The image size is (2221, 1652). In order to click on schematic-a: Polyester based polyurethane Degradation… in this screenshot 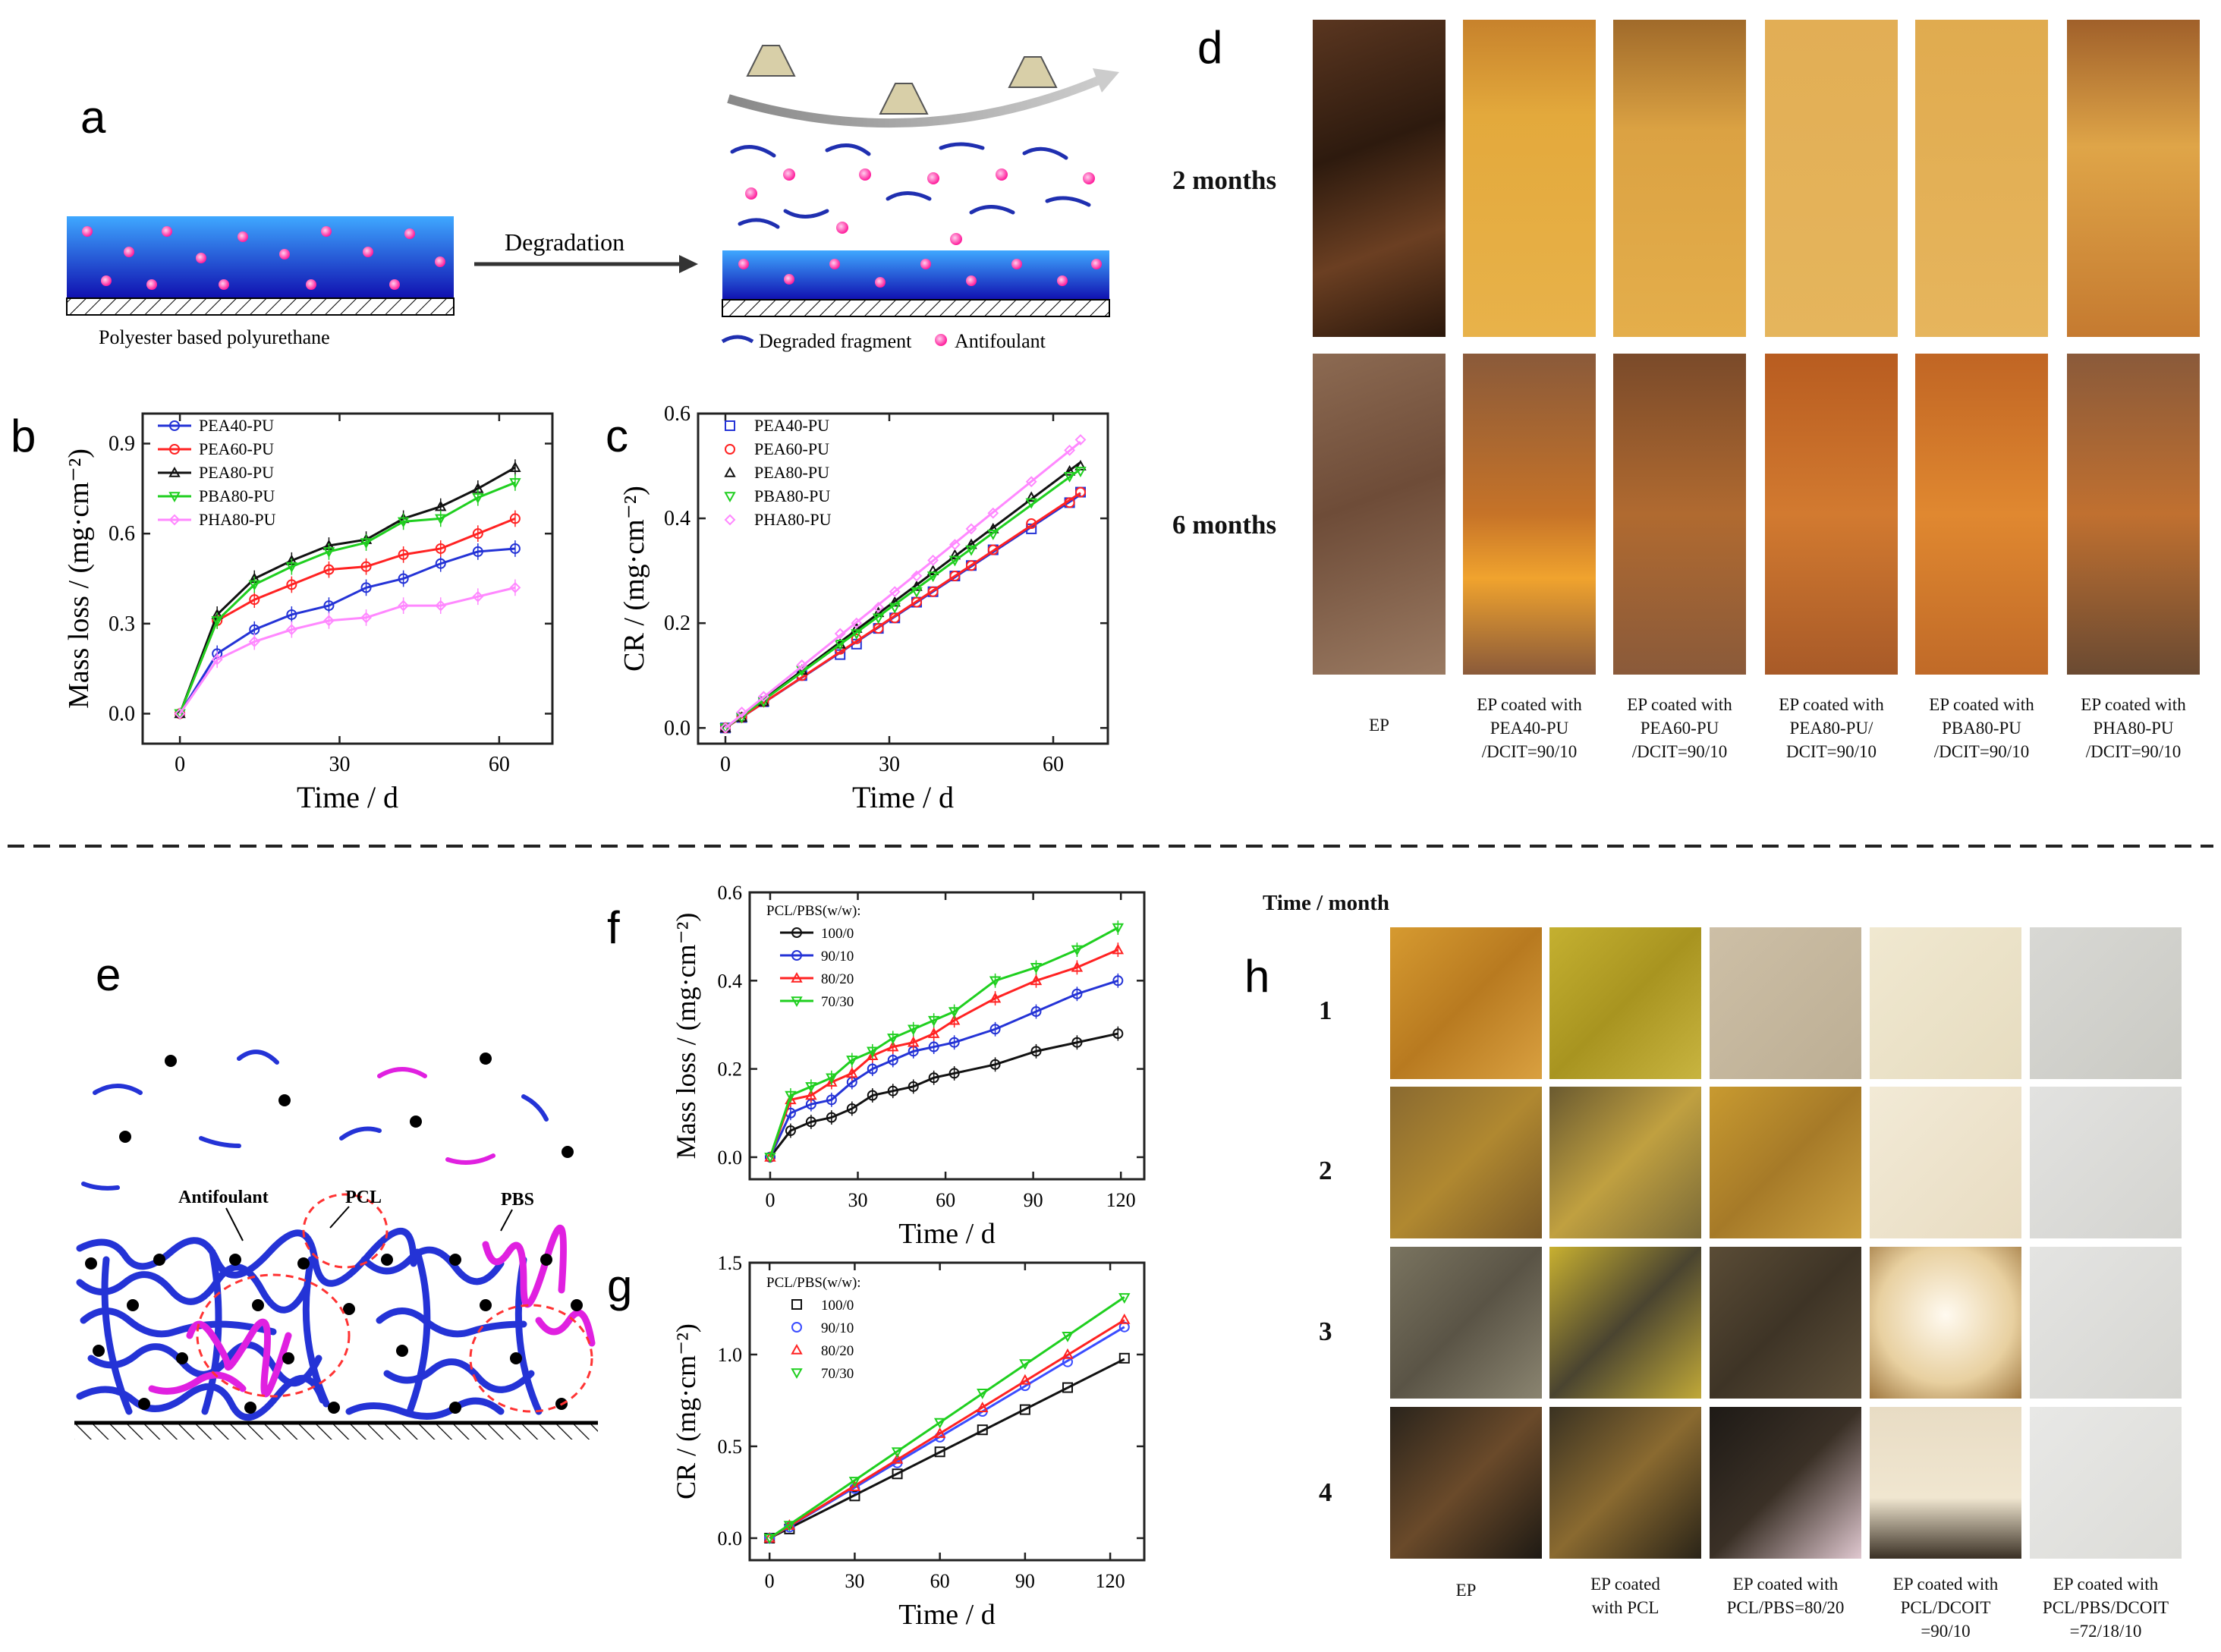, I will do `click(592, 198)`.